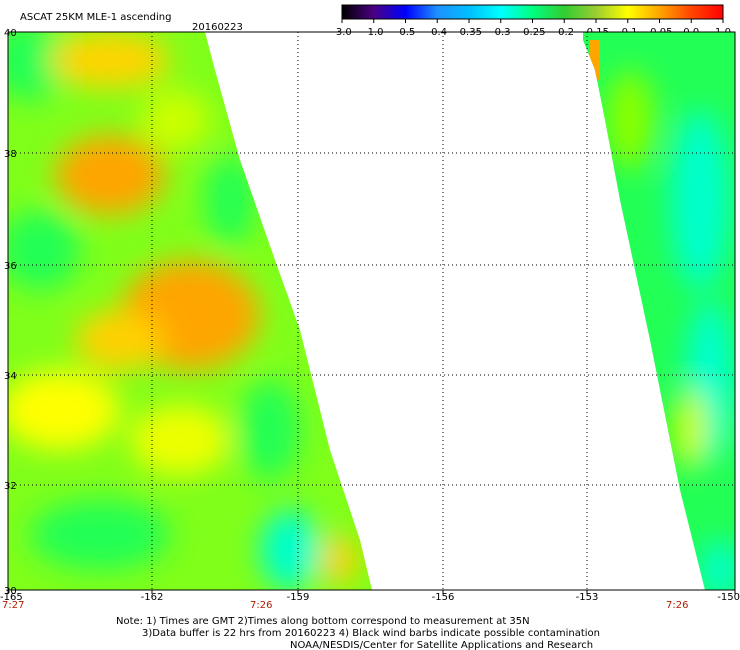 The image size is (740, 650). Describe the element at coordinates (532, 12) in the screenshot. I see `colorbar-scale` at that location.